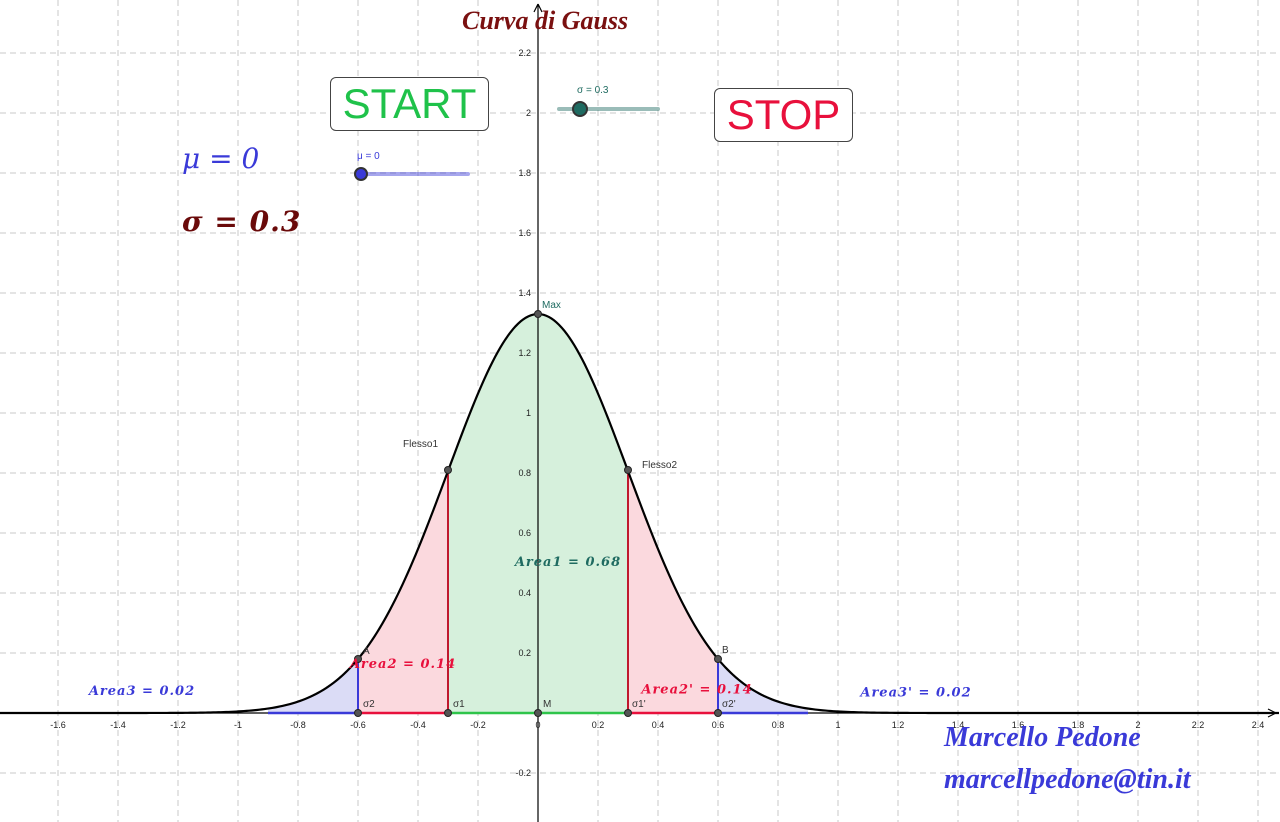  I want to click on y-tick-label: 1.8, so click(524, 173).